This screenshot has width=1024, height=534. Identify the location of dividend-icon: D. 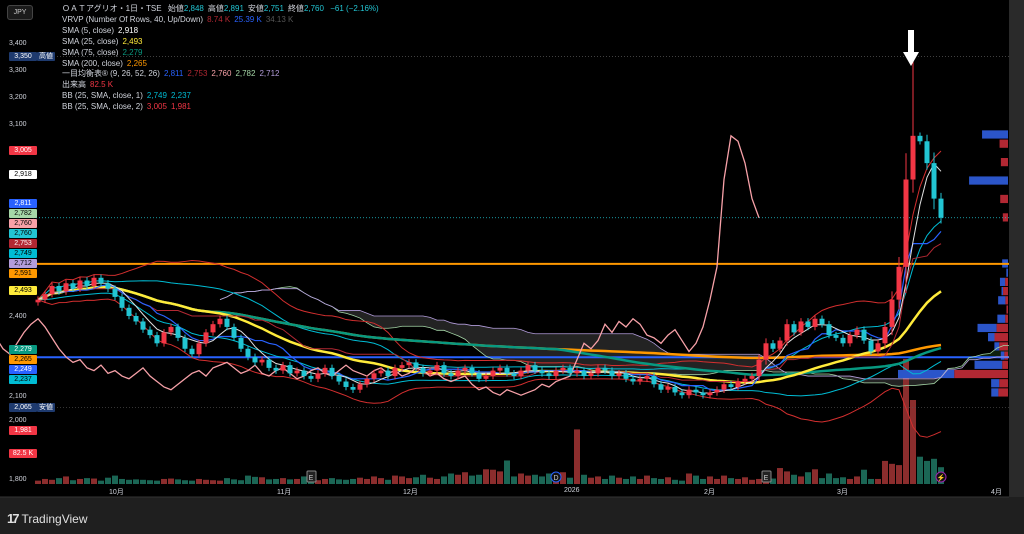
(556, 477).